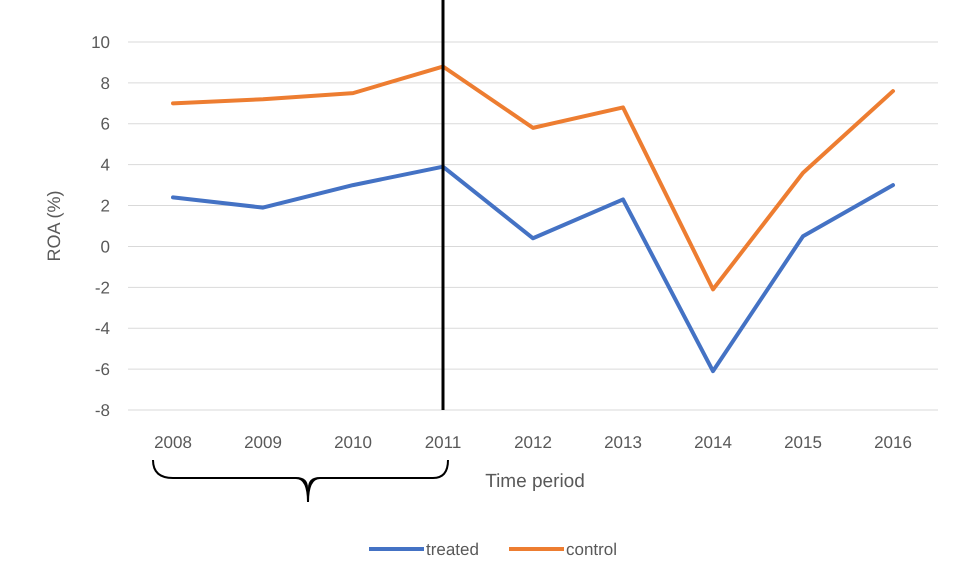 The image size is (958, 583). Describe the element at coordinates (105, 83) in the screenshot. I see `y-tick-label: 8` at that location.